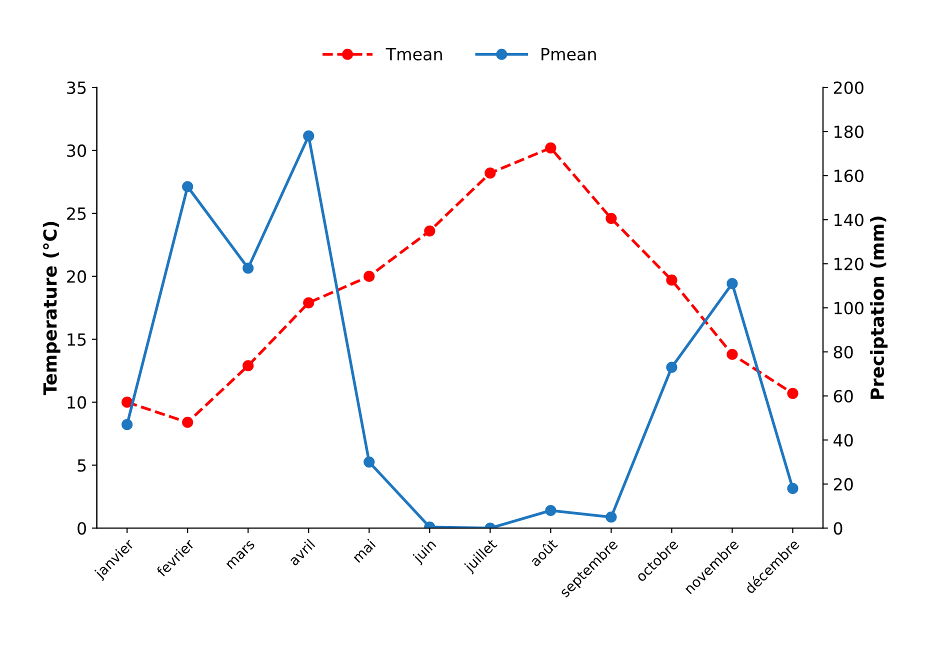  Describe the element at coordinates (843, 396) in the screenshot. I see `y2-tick-label: 60` at that location.